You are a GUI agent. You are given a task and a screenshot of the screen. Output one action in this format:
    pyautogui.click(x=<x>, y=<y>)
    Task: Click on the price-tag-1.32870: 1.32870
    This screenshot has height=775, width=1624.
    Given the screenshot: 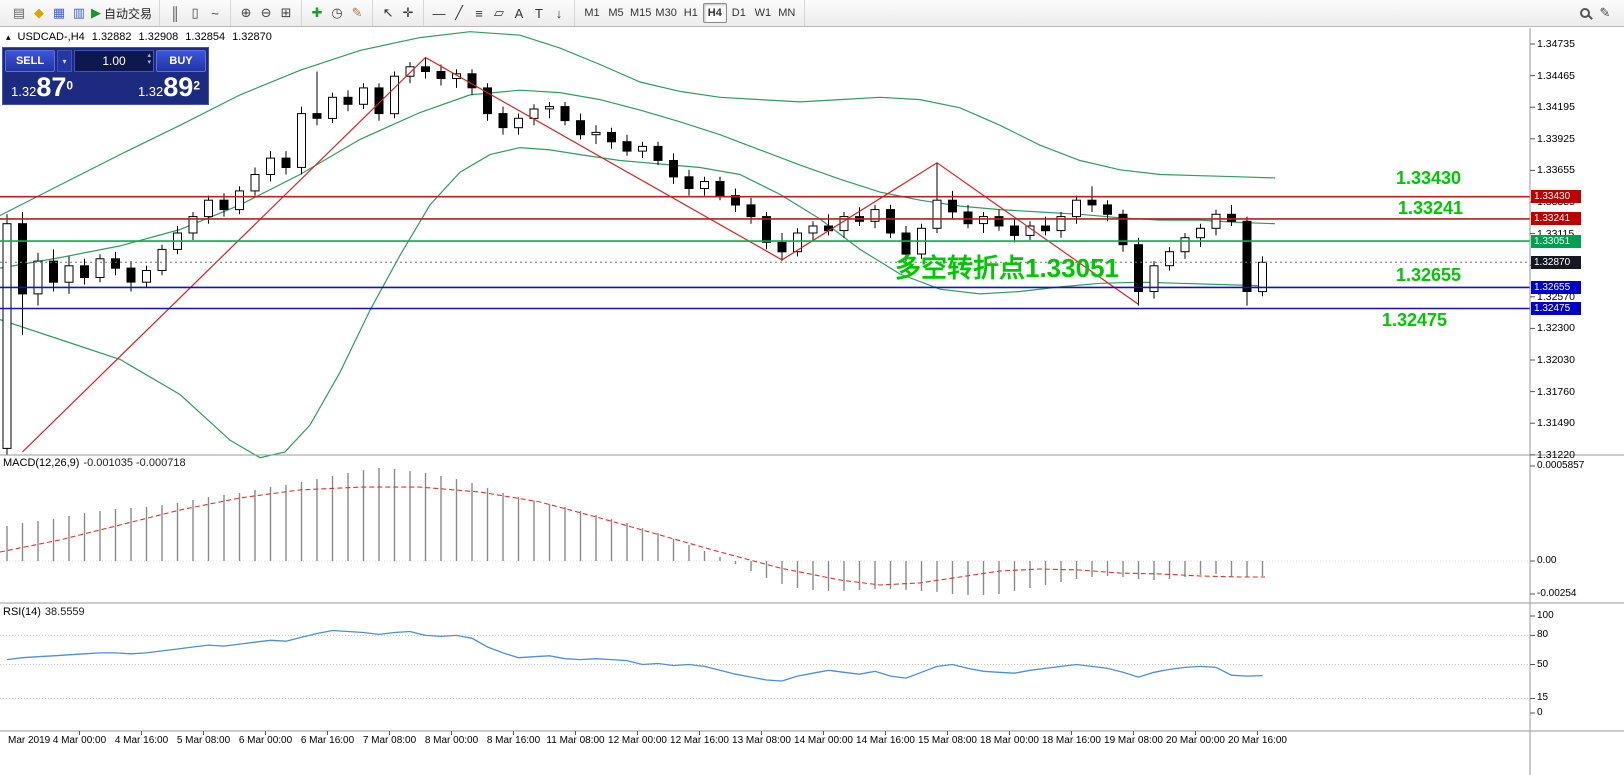 What is the action you would take?
    pyautogui.click(x=1556, y=262)
    